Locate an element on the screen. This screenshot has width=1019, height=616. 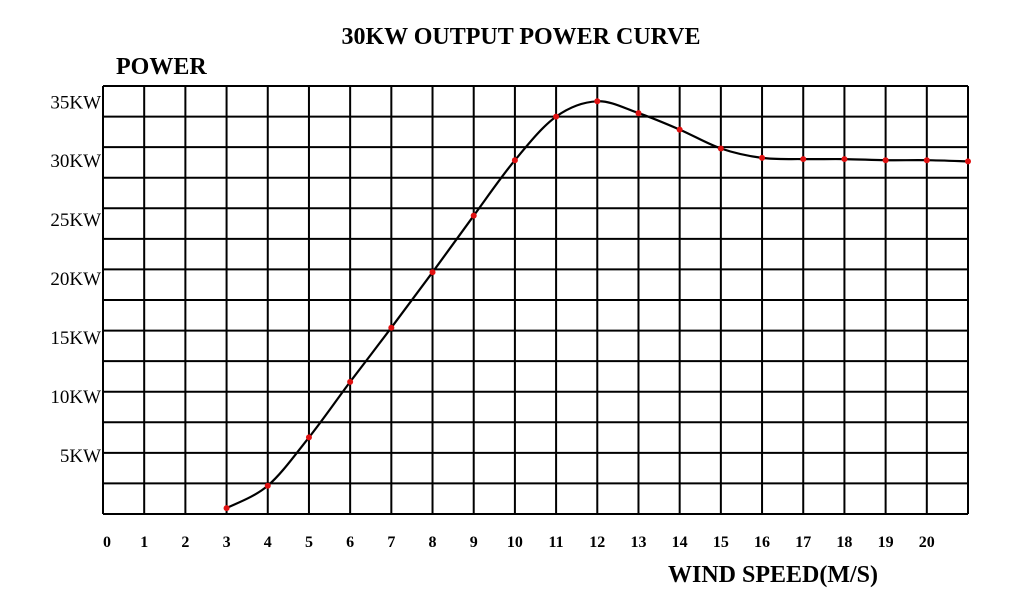
y-tick-label: 5KW is located at coordinates (80, 456).